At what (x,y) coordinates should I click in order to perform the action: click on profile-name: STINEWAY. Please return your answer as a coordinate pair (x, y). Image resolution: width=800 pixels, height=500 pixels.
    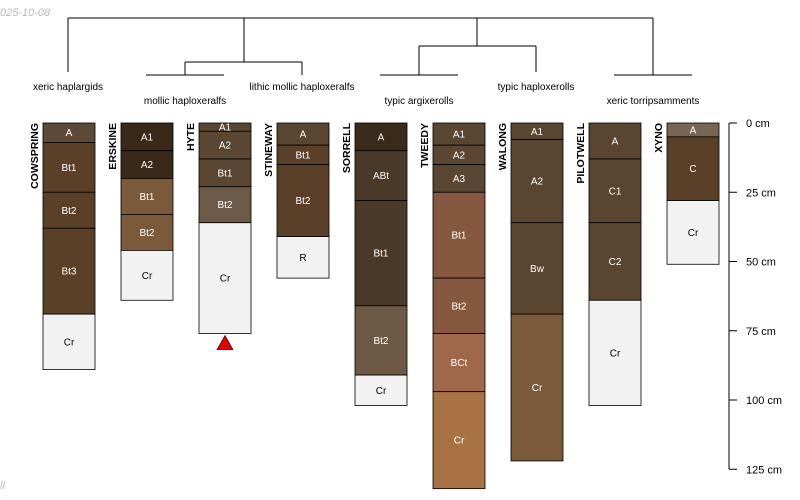
    Looking at the image, I should click on (269, 150).